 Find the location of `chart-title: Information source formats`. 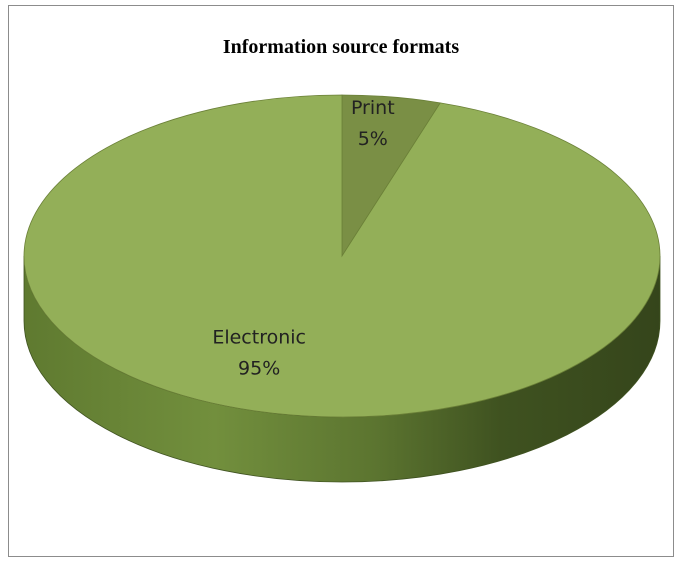

chart-title: Information source formats is located at coordinates (341, 47).